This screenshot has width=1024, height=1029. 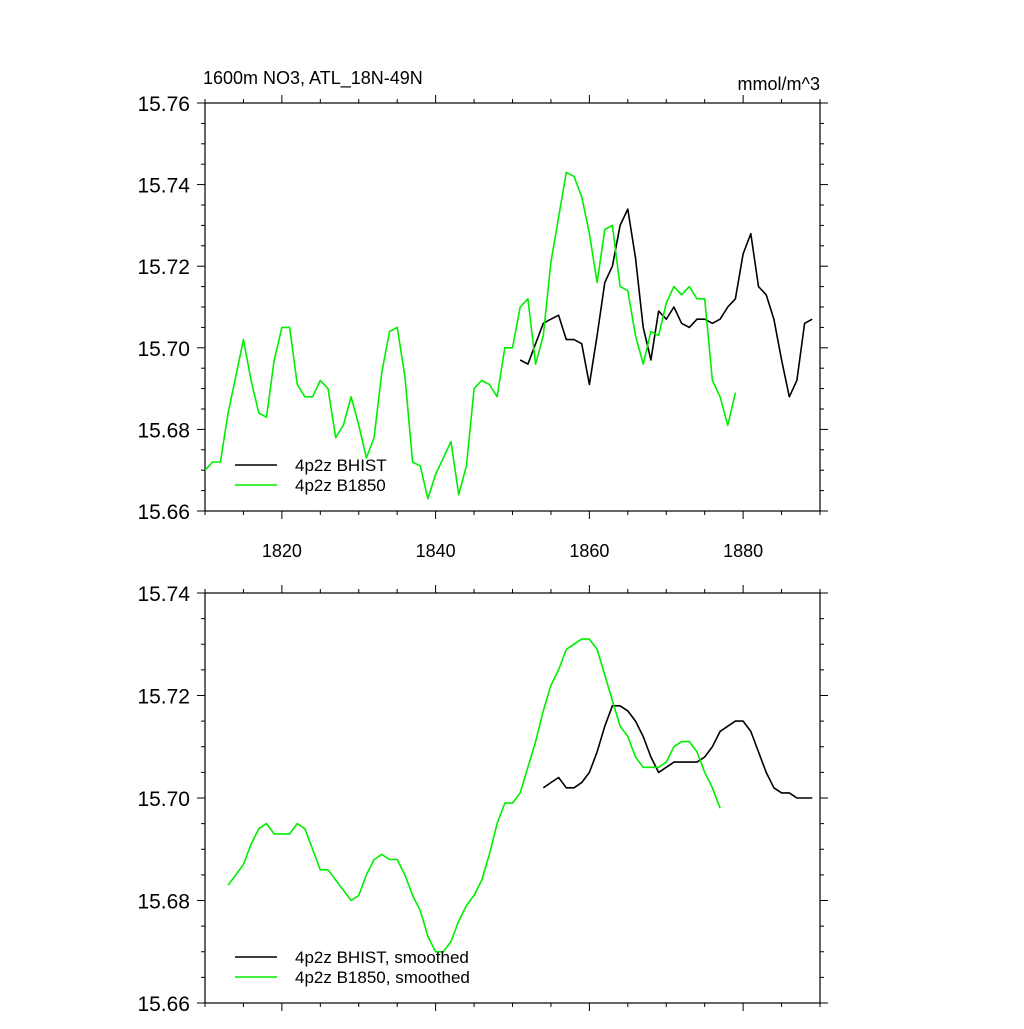 I want to click on series-line-b1850, so click(x=474, y=795).